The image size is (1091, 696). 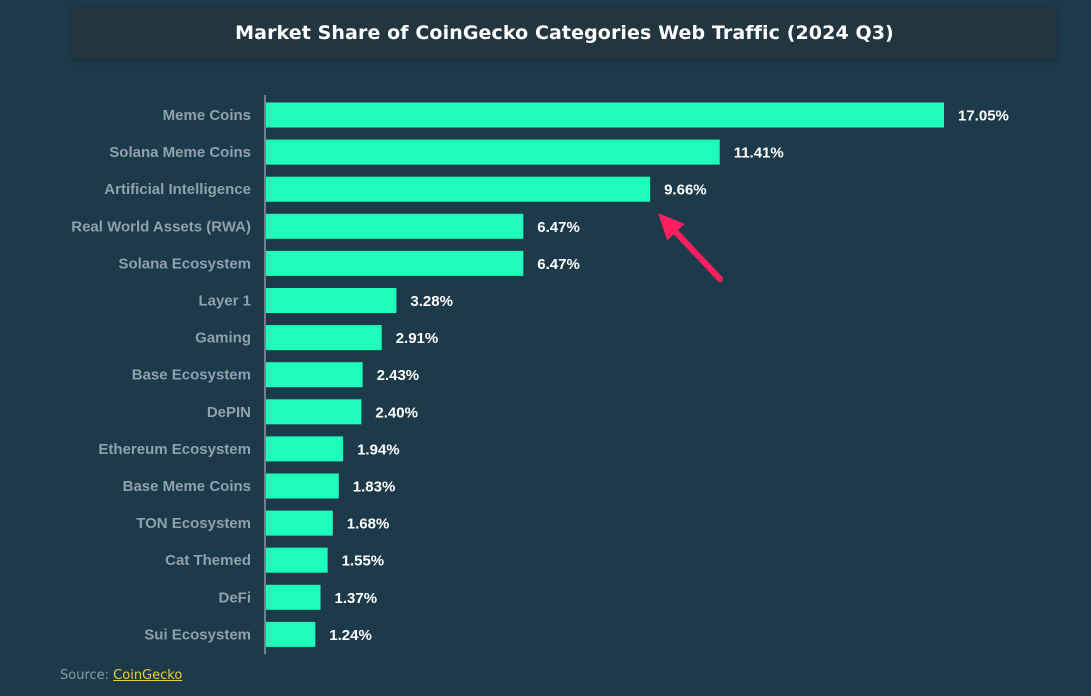 What do you see at coordinates (223, 338) in the screenshot?
I see `category-label: Gaming` at bounding box center [223, 338].